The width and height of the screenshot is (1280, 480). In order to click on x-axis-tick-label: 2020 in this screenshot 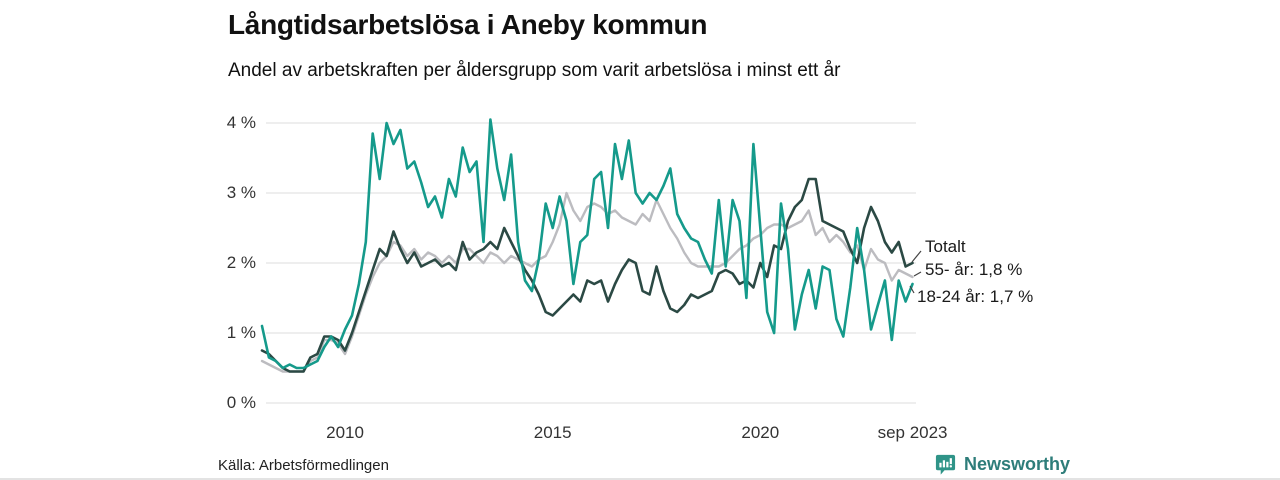, I will do `click(760, 432)`.